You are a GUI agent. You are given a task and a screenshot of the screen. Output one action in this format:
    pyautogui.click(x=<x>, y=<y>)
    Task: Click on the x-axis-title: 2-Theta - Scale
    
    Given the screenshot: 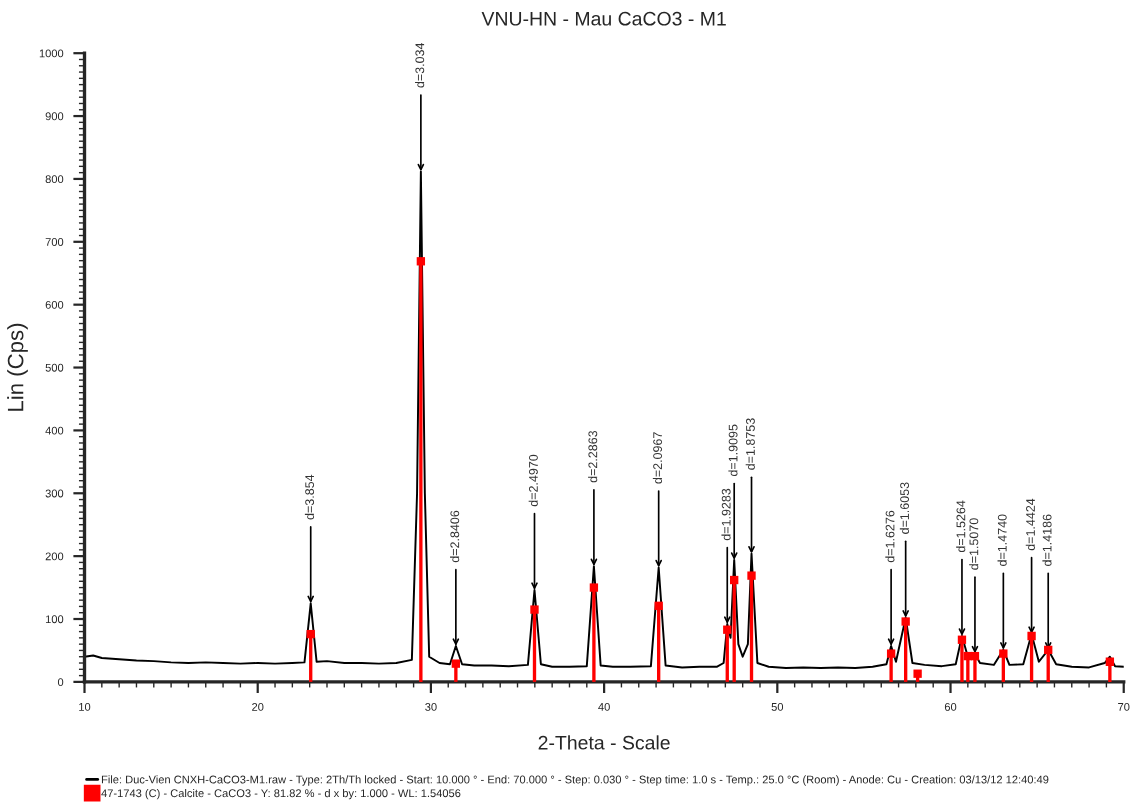 What is the action you would take?
    pyautogui.click(x=604, y=742)
    